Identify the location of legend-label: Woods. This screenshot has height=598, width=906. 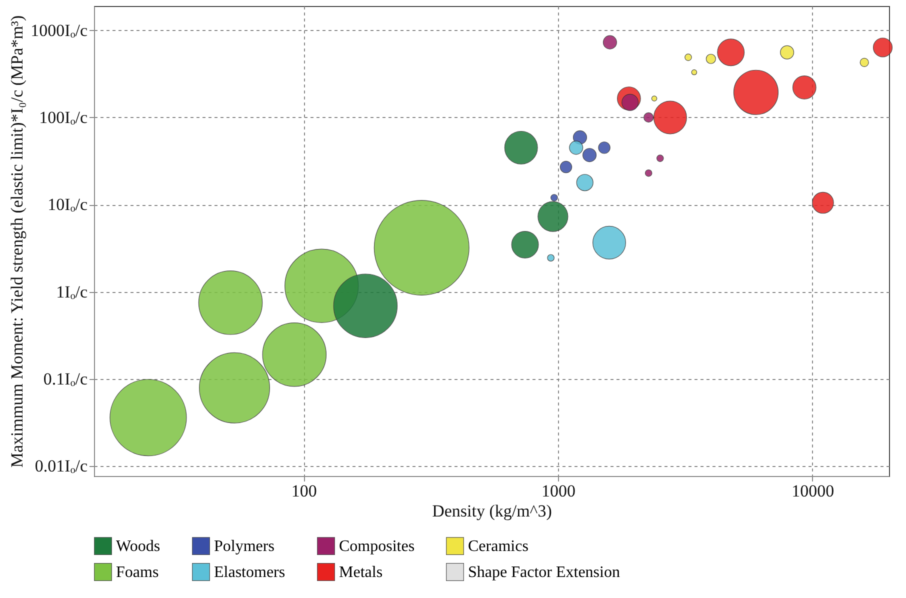
(138, 547).